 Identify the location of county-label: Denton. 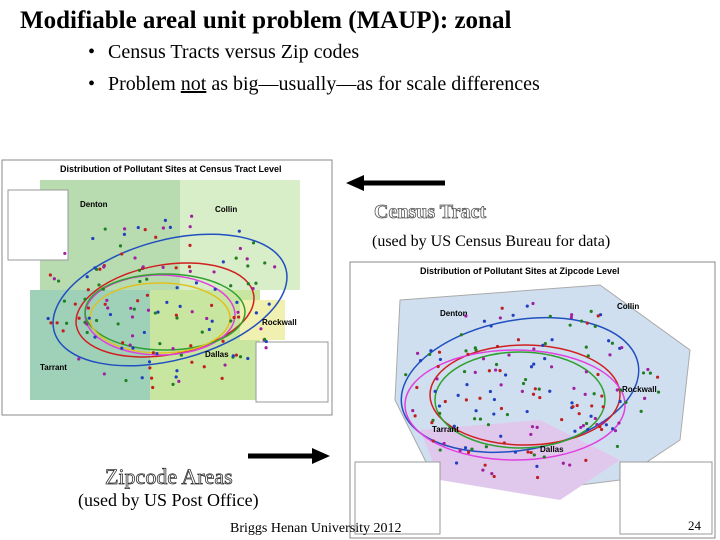
(454, 313).